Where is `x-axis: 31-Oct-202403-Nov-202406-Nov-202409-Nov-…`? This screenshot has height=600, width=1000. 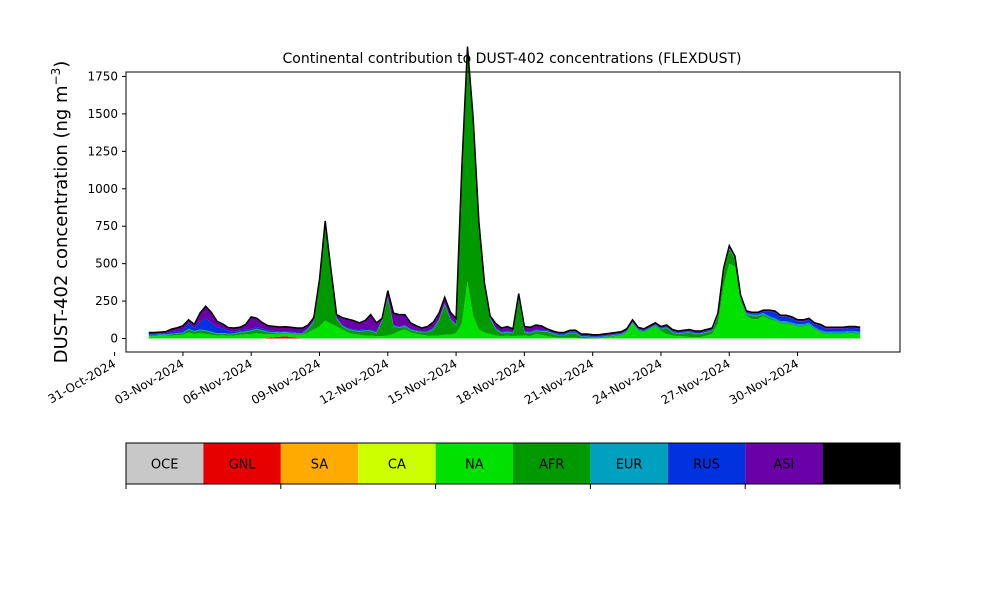 x-axis: 31-Oct-202403-Nov-202406-Nov-202409-Nov-… is located at coordinates (423, 379).